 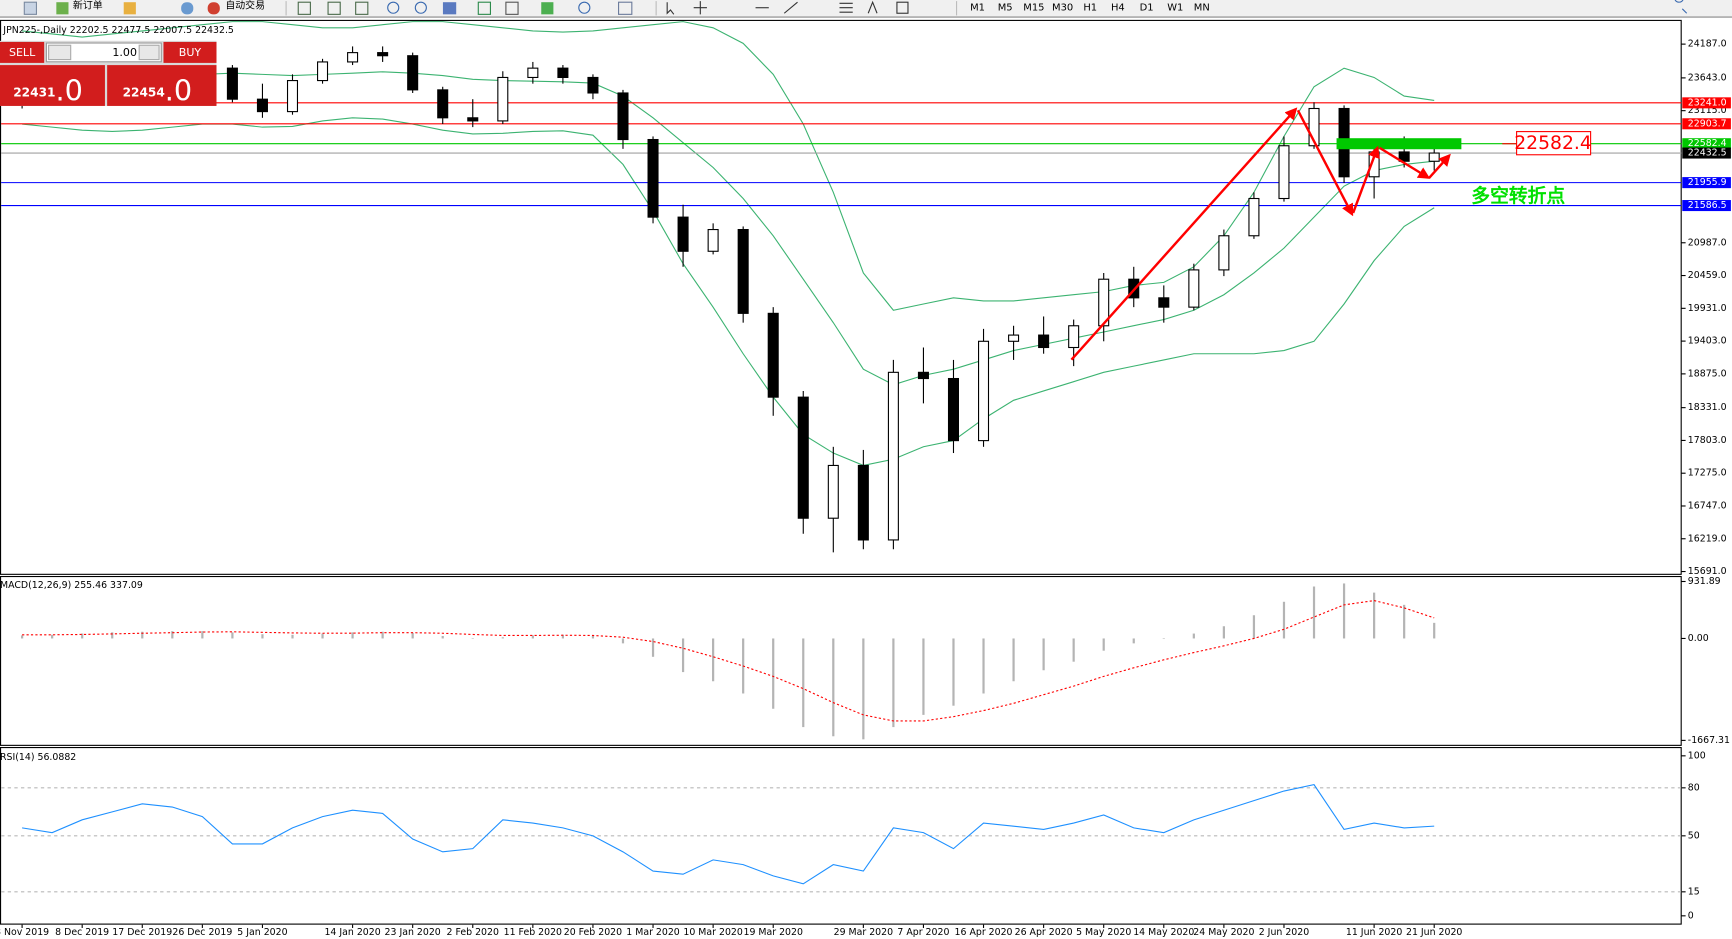 I want to click on y-tick-label: 24187.0, so click(x=1707, y=44).